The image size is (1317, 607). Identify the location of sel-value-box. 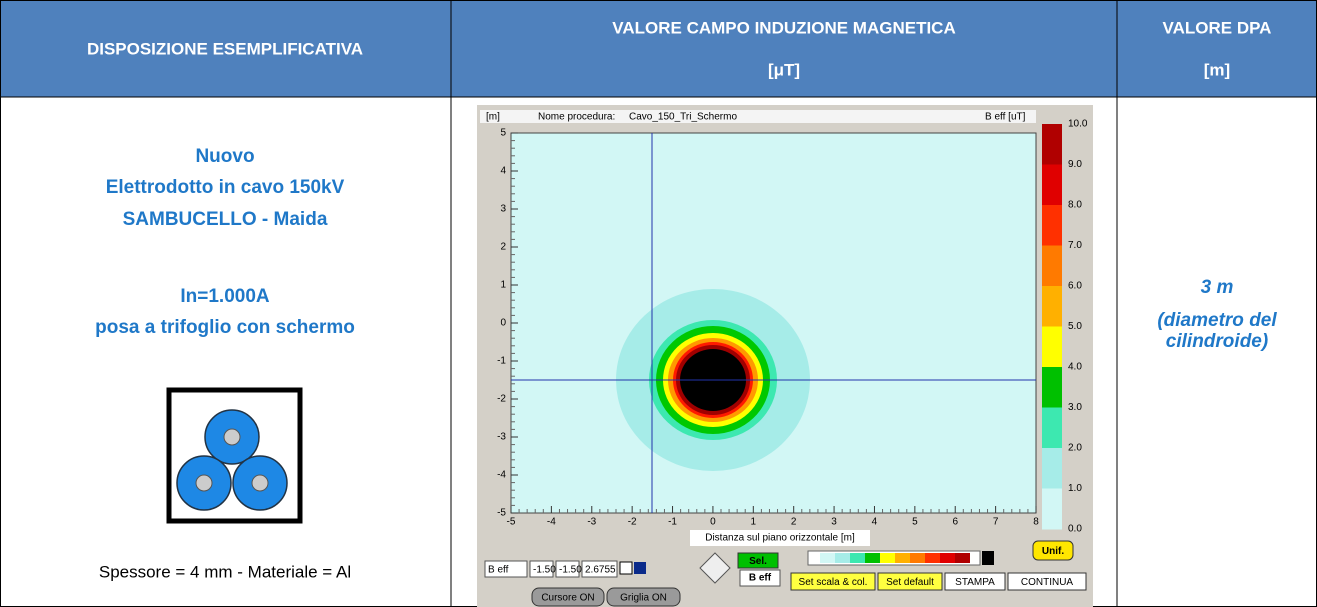
(760, 578).